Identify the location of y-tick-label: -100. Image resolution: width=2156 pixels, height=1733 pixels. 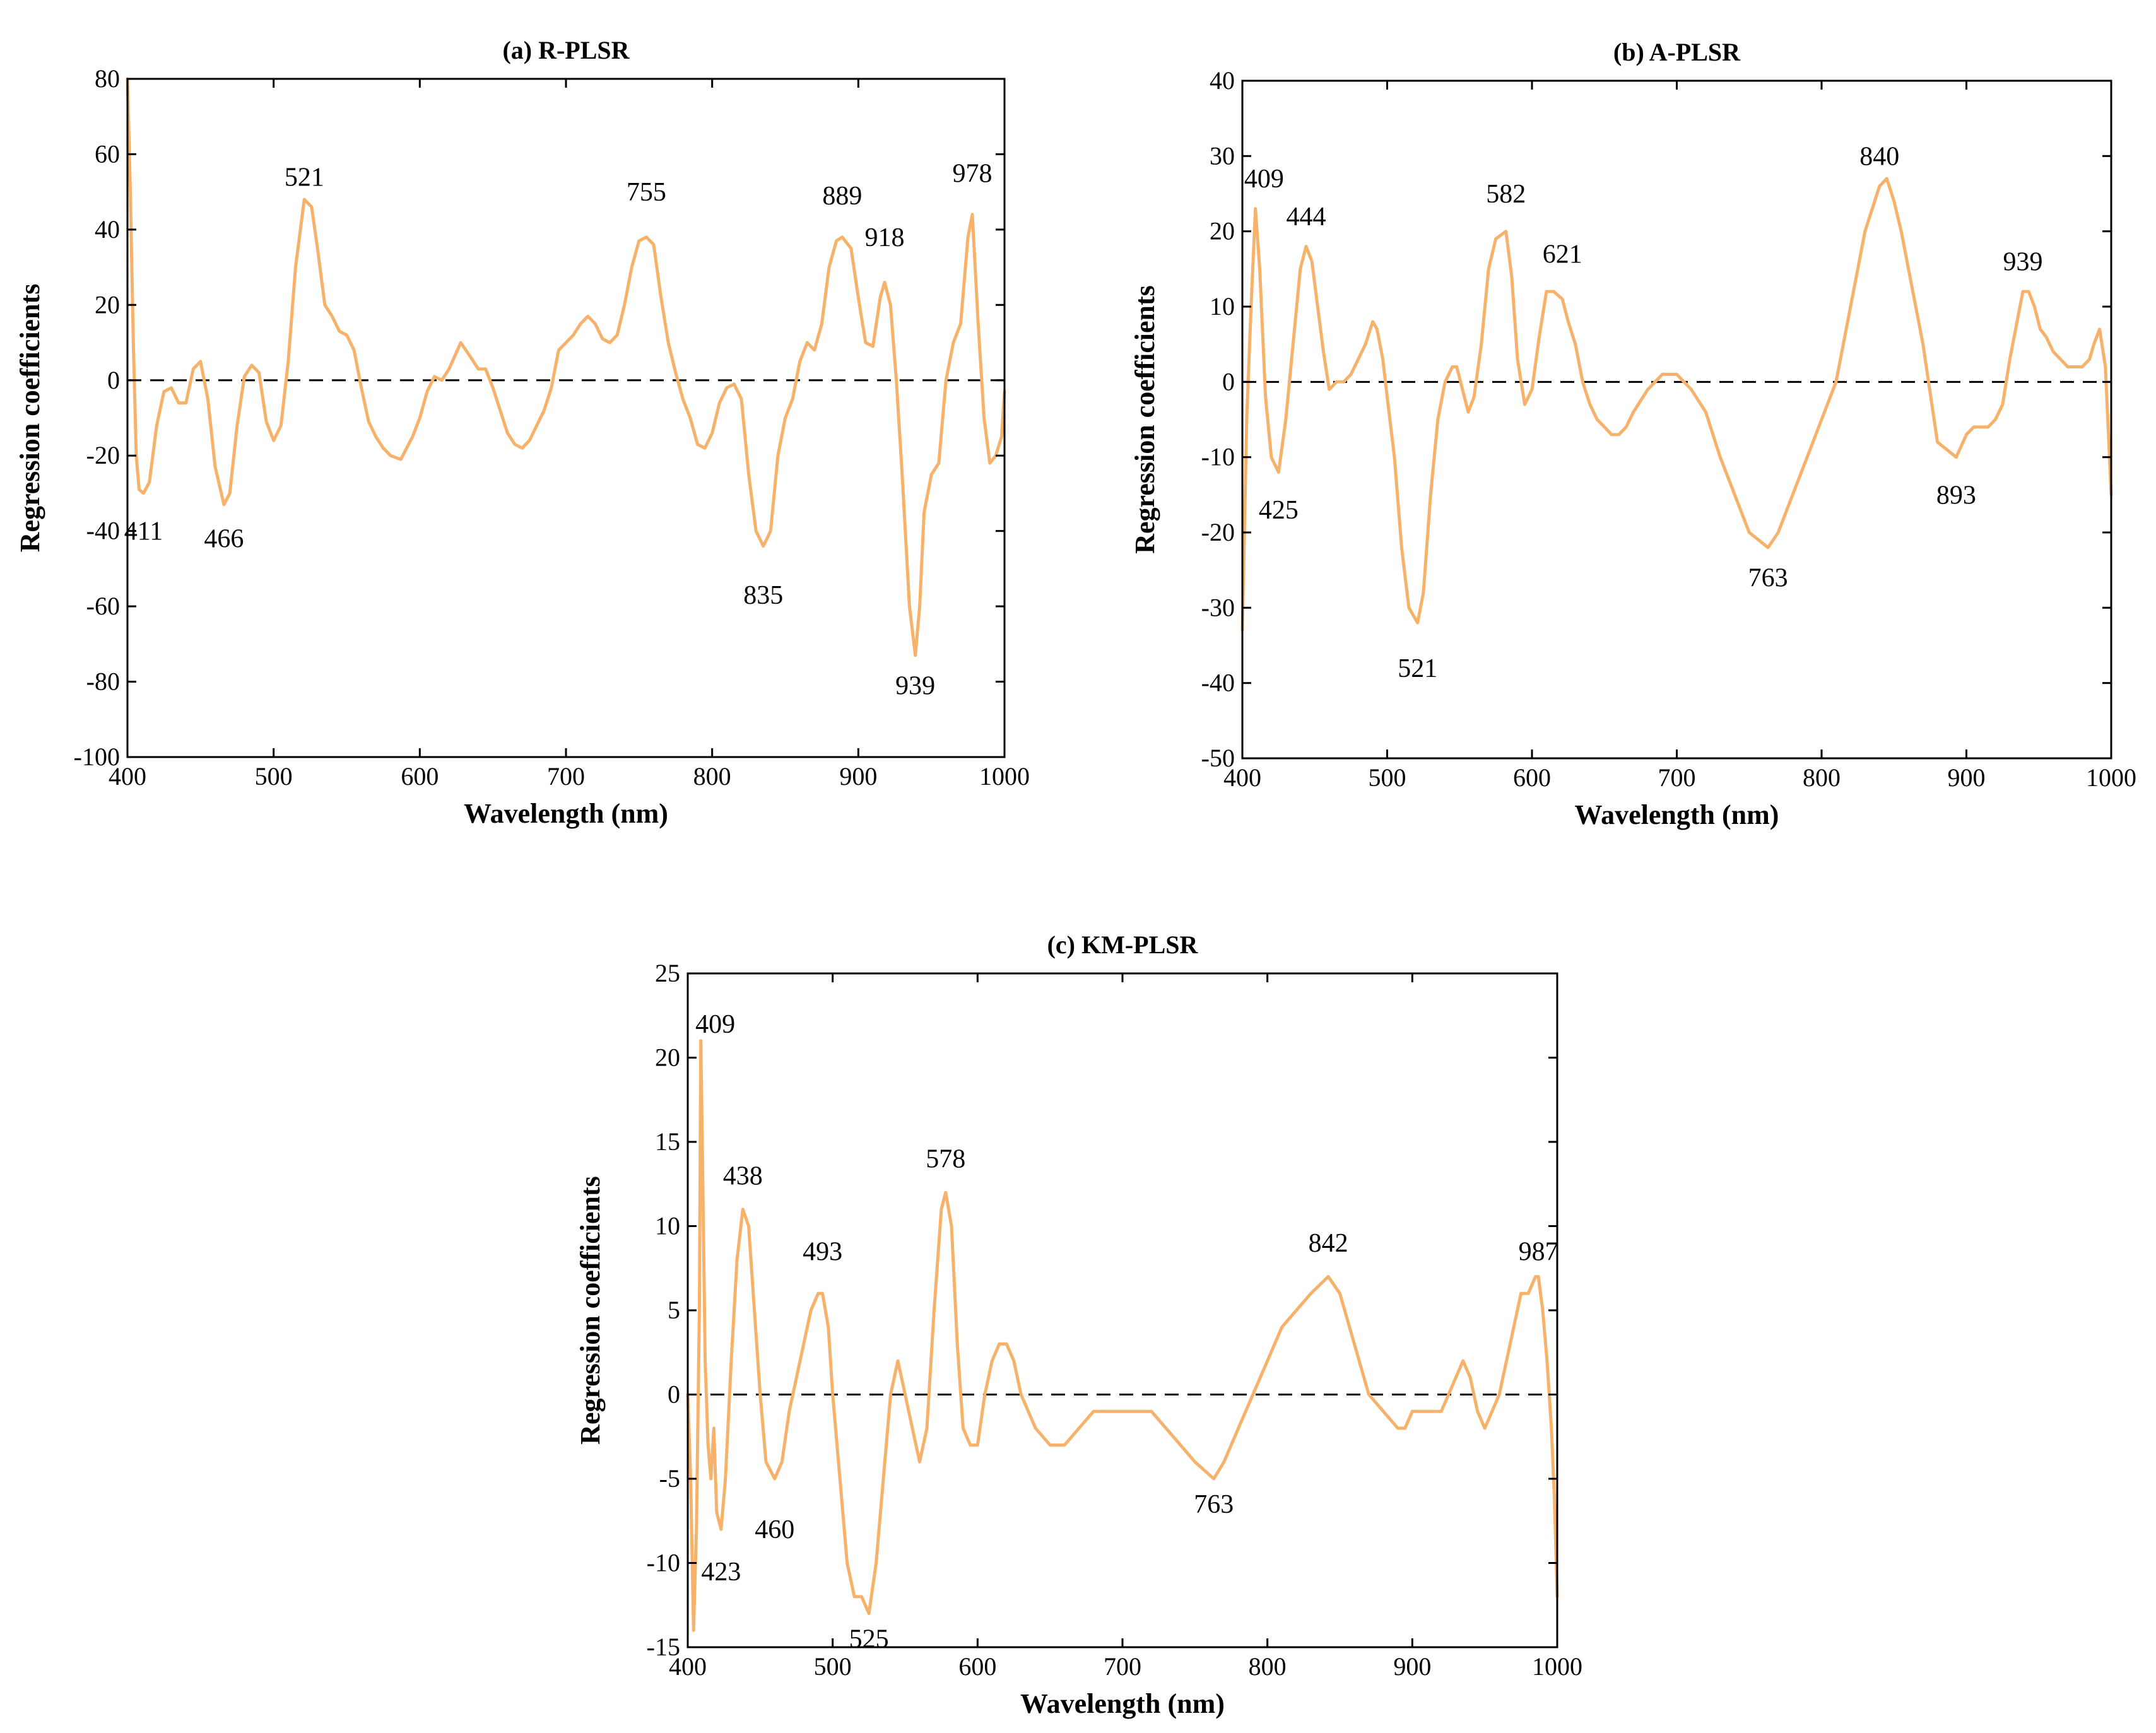
(97, 757).